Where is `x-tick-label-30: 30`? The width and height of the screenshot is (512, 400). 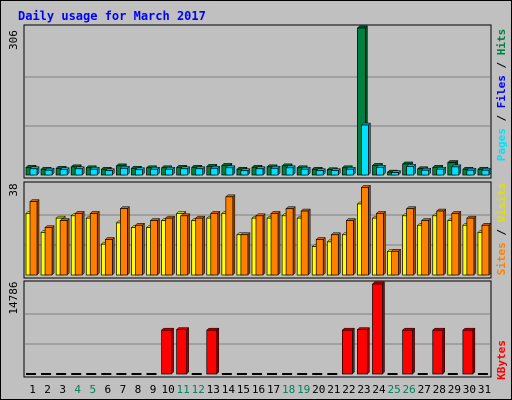 x-tick-label-30: 30 is located at coordinates (469, 389).